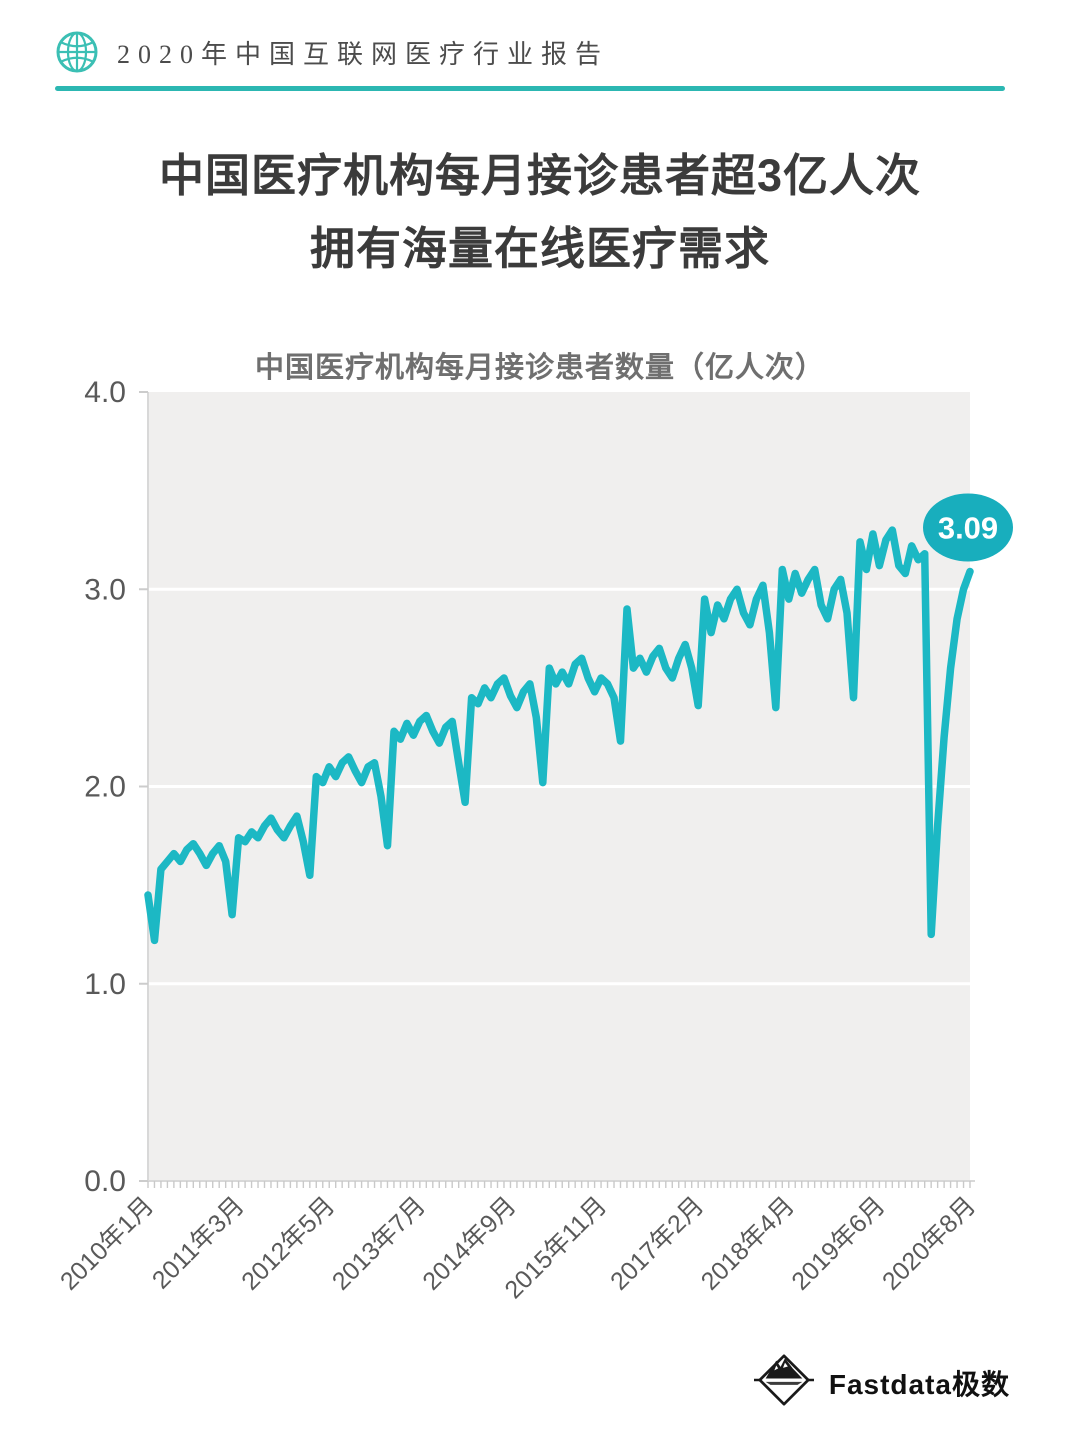 This screenshot has width=1080, height=1439. Describe the element at coordinates (748, 1243) in the screenshot. I see `x-axis-label: 2018年4月` at that location.